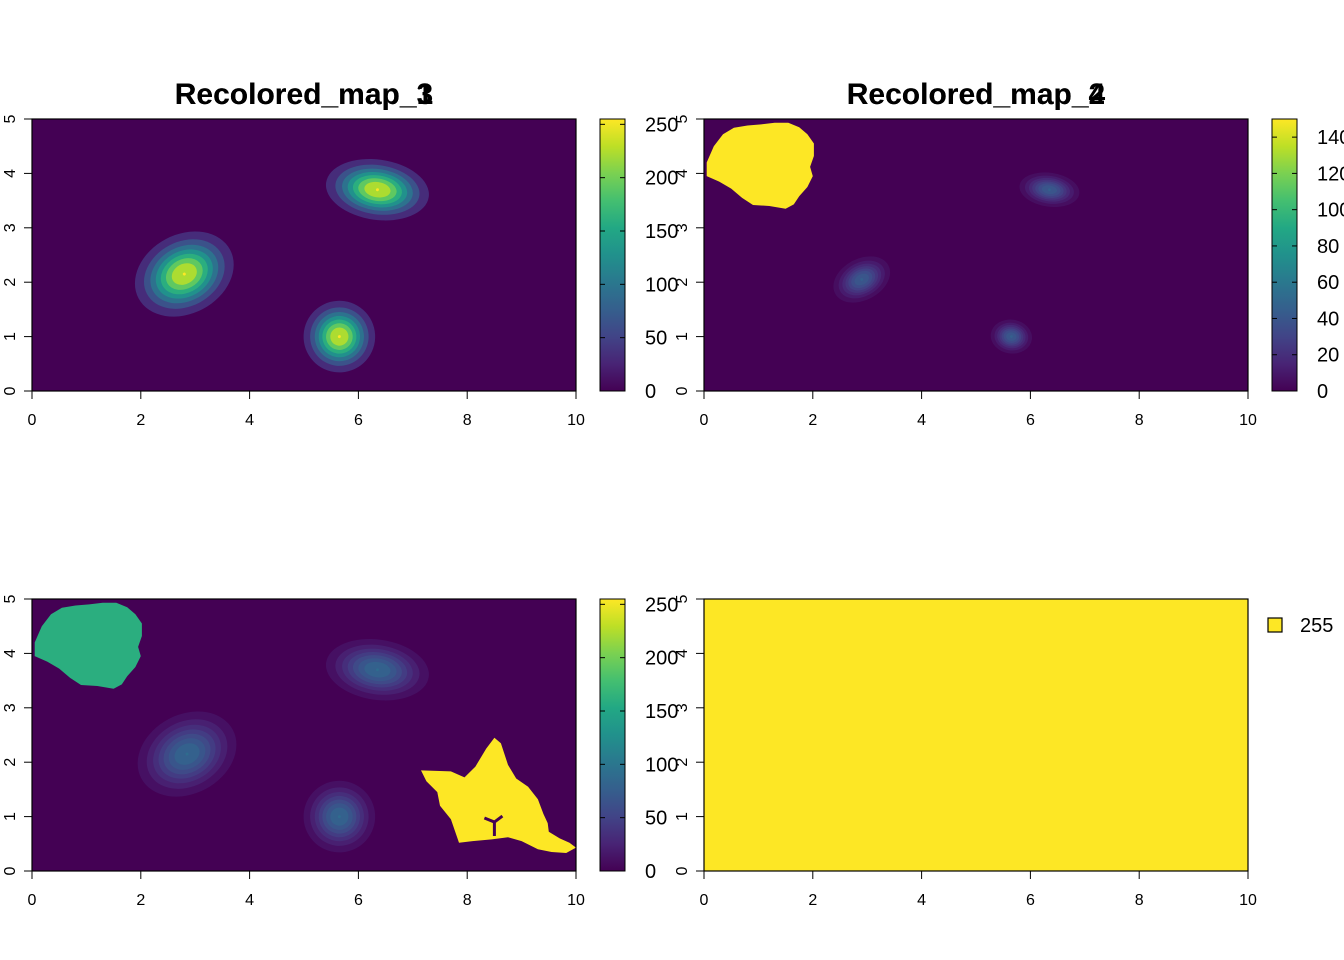 Image resolution: width=1344 pixels, height=960 pixels. I want to click on plot-title: Recolored_map_2, so click(976, 94).